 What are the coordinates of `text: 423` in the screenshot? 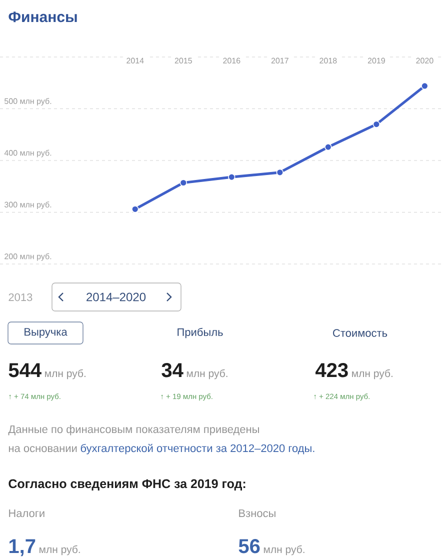 It's located at (332, 370).